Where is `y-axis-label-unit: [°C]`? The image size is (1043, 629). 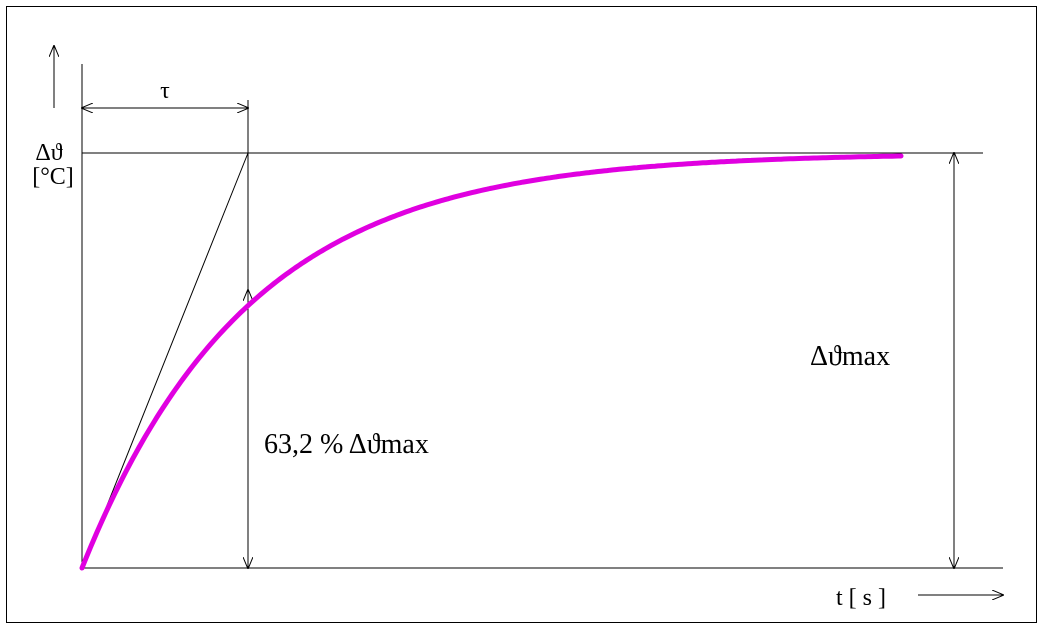 y-axis-label-unit: [°C] is located at coordinates (53, 177).